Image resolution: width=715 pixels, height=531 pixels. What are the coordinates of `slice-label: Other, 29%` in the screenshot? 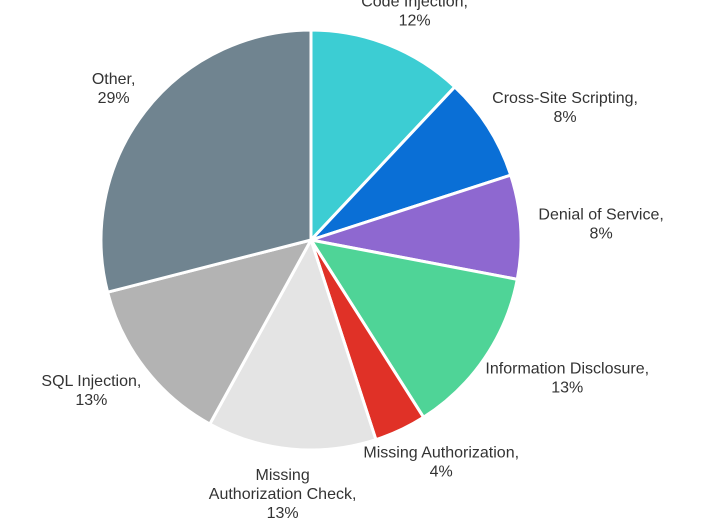 It's located at (114, 89).